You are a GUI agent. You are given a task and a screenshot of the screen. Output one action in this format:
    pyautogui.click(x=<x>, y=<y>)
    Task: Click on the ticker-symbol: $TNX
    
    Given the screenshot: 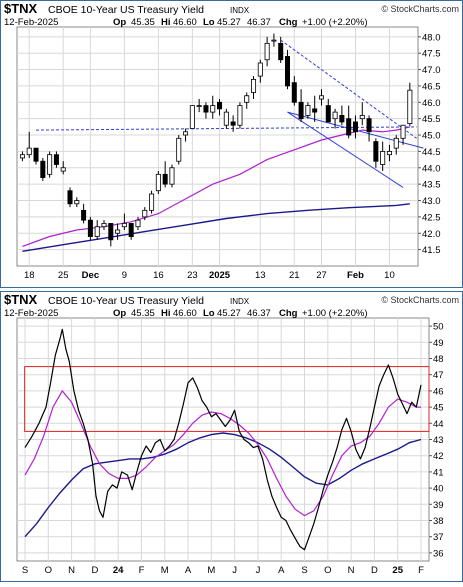 What is the action you would take?
    pyautogui.click(x=21, y=8)
    